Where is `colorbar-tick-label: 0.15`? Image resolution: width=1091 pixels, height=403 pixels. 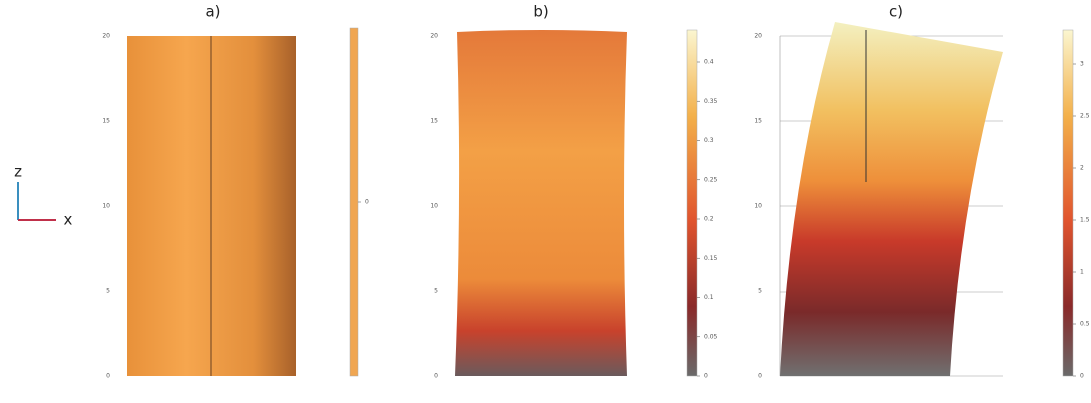 colorbar-tick-label: 0.15 is located at coordinates (711, 258).